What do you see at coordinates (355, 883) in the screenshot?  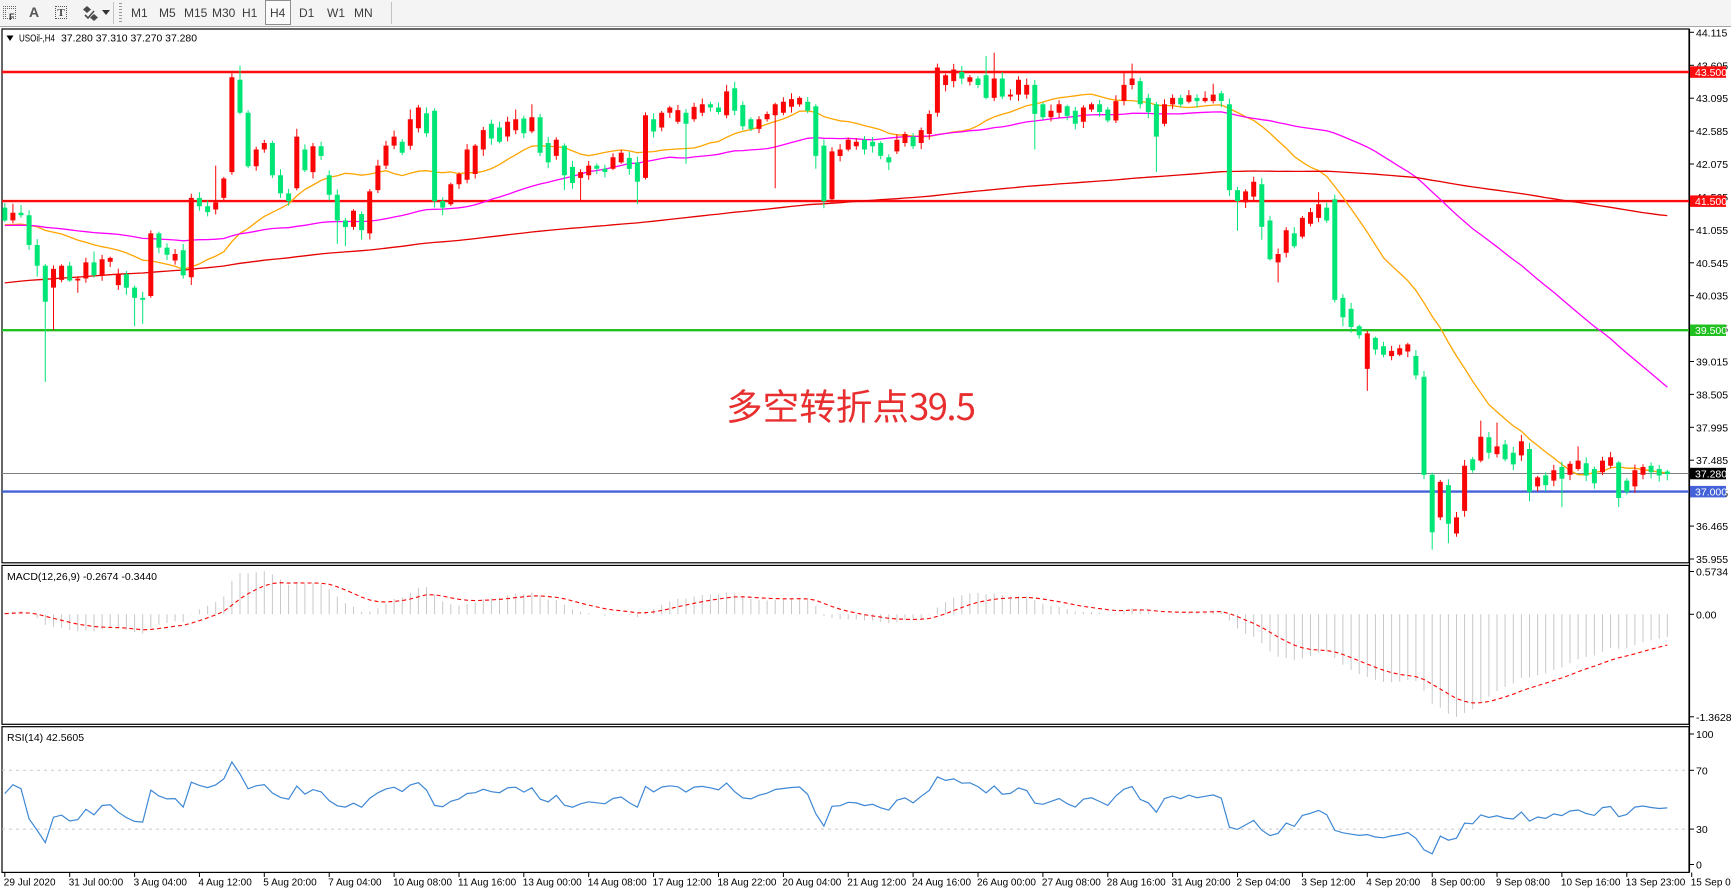 I see `svg-text: 7 Aug 04:00` at bounding box center [355, 883].